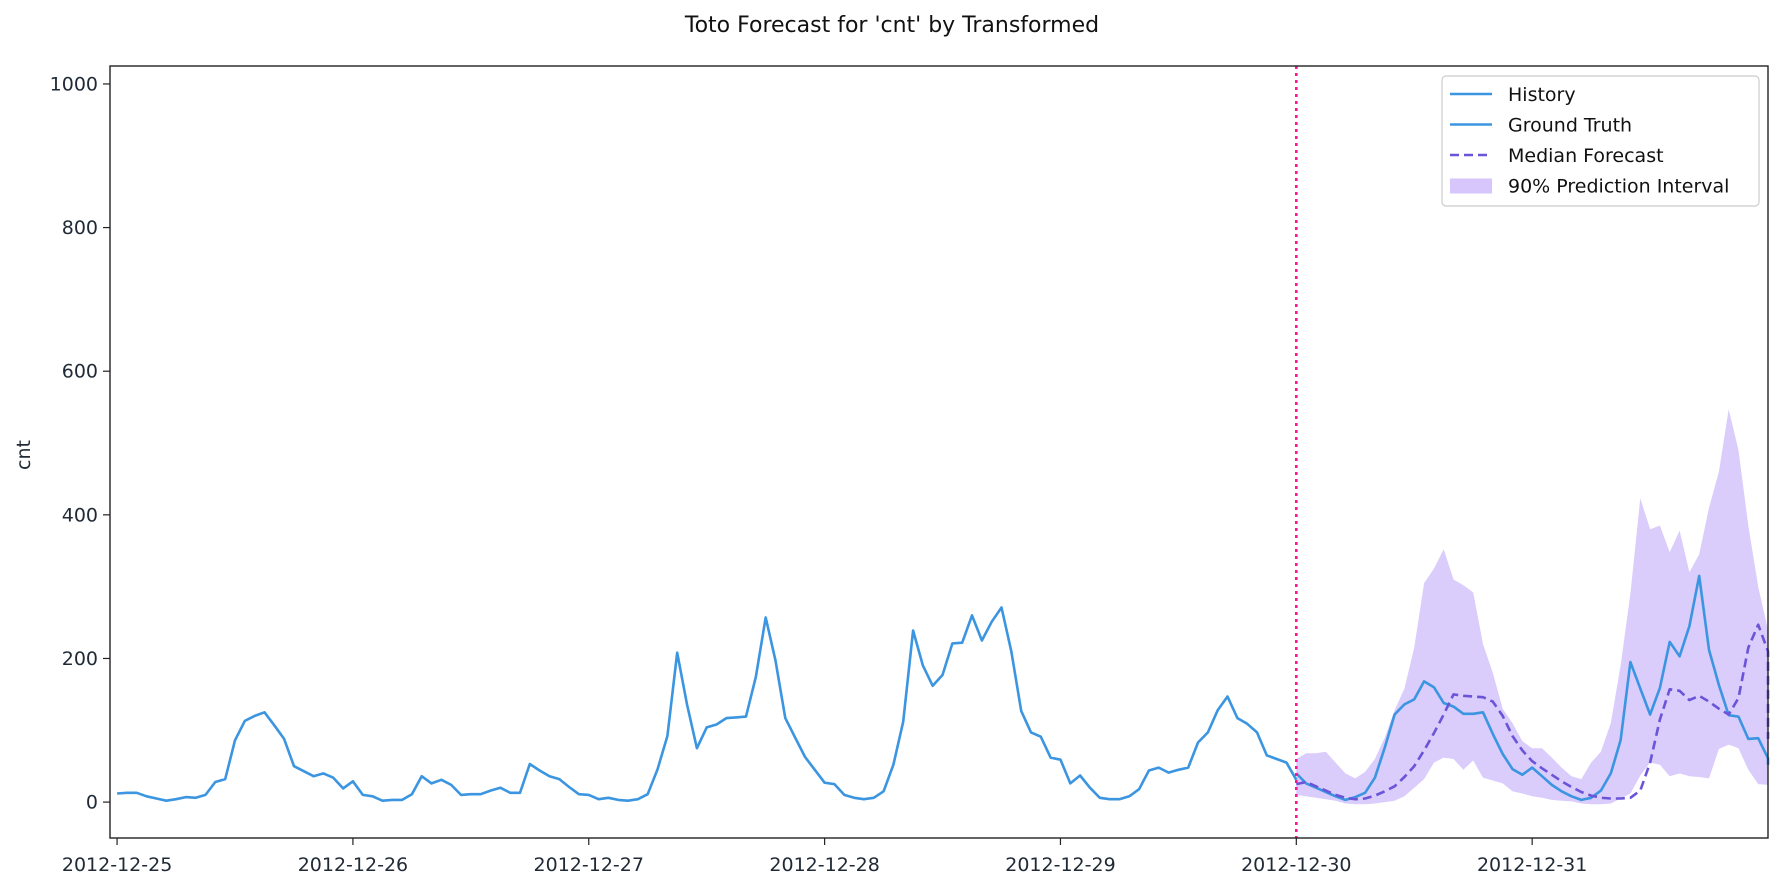 This screenshot has height=889, width=1785. I want to click on prediction-interval-layer, so click(1532, 607).